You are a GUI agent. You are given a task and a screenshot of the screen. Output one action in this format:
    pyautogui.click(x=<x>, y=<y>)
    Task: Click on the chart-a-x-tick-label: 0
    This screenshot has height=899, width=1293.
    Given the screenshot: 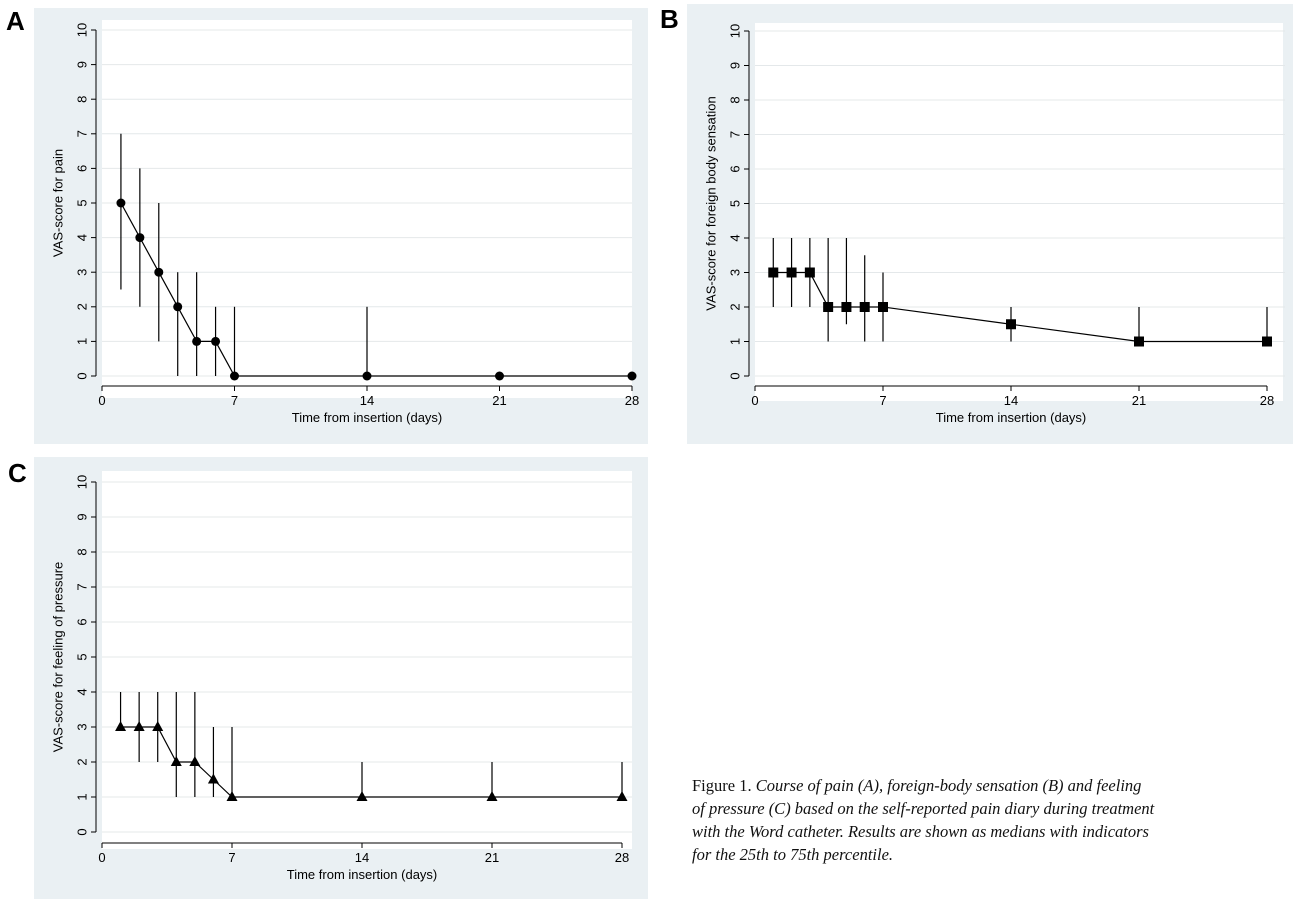 What is the action you would take?
    pyautogui.click(x=101, y=400)
    